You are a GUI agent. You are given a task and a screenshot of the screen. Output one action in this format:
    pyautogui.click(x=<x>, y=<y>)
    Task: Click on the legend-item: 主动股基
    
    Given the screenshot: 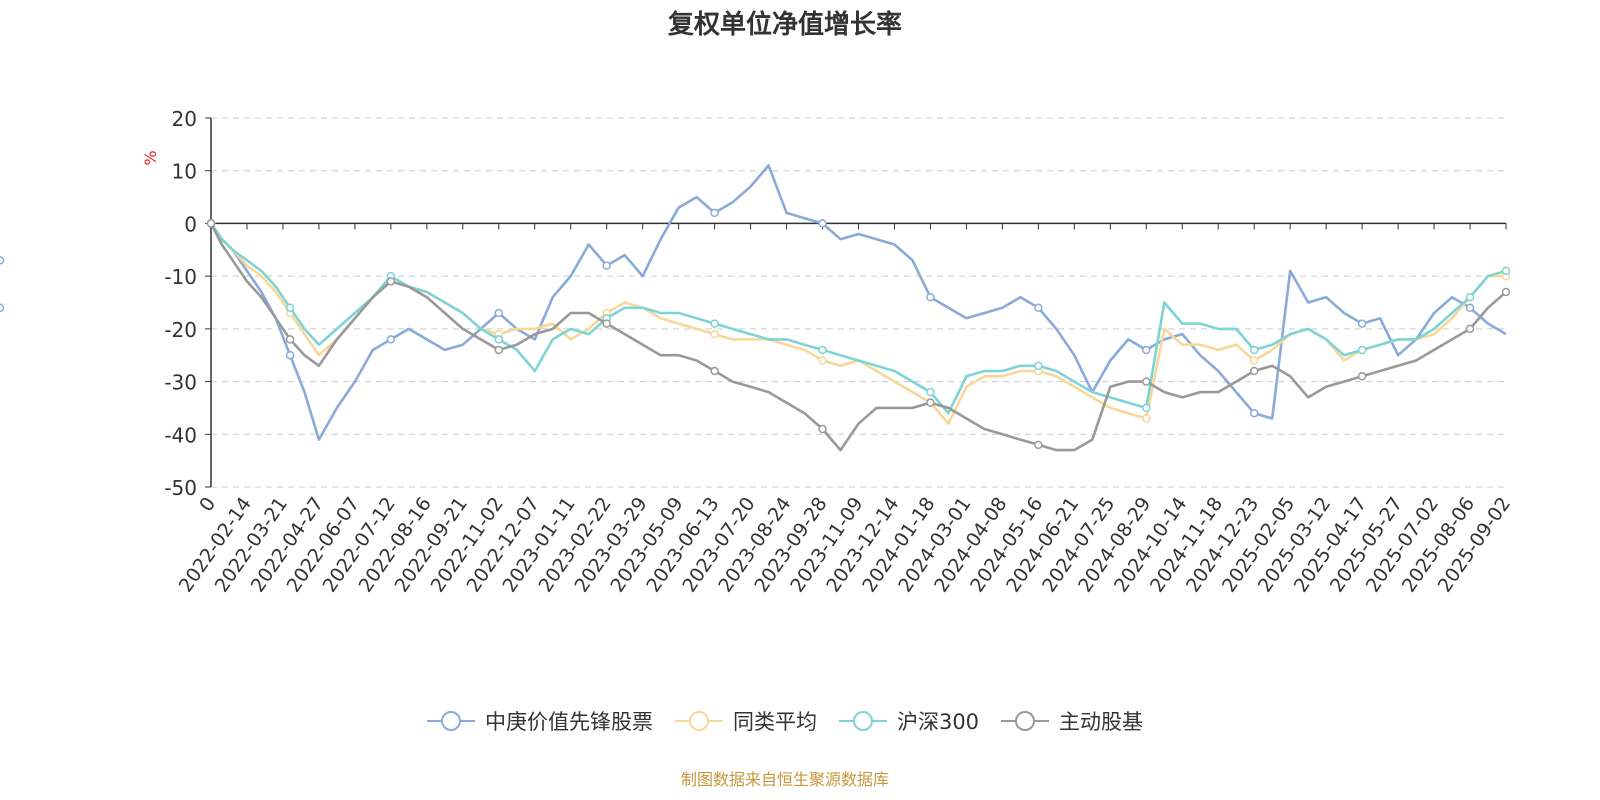 What is the action you would take?
    pyautogui.click(x=1072, y=721)
    